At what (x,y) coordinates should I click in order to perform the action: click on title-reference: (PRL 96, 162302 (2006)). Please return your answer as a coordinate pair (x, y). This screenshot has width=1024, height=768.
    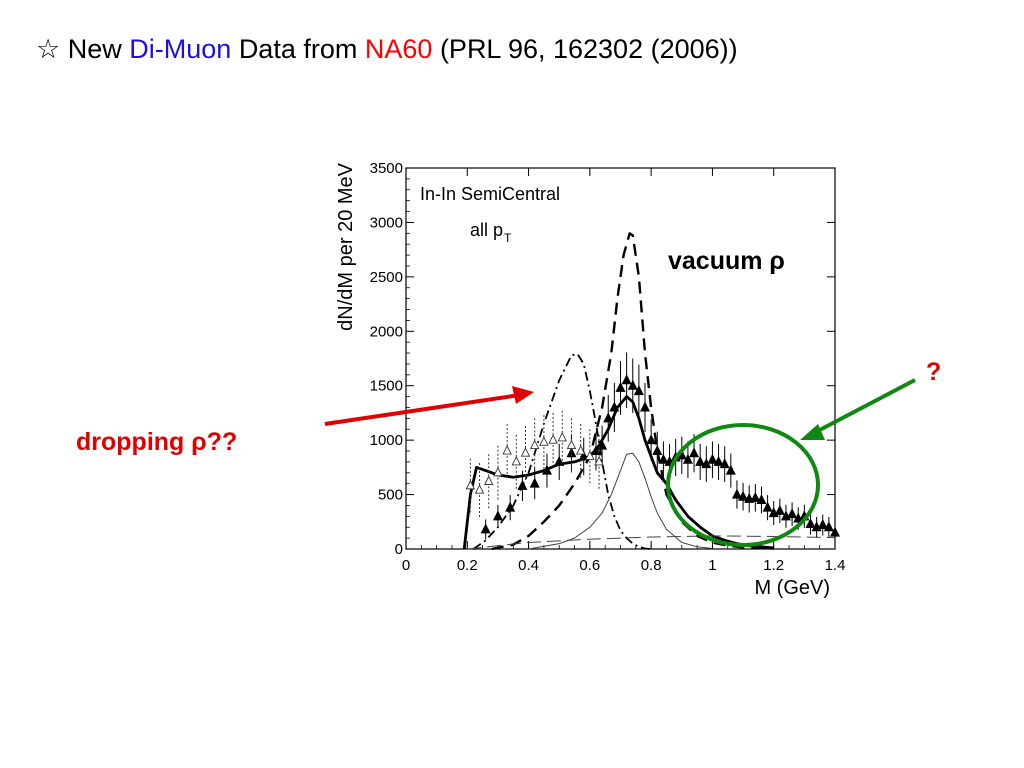
    Looking at the image, I should click on (588, 49).